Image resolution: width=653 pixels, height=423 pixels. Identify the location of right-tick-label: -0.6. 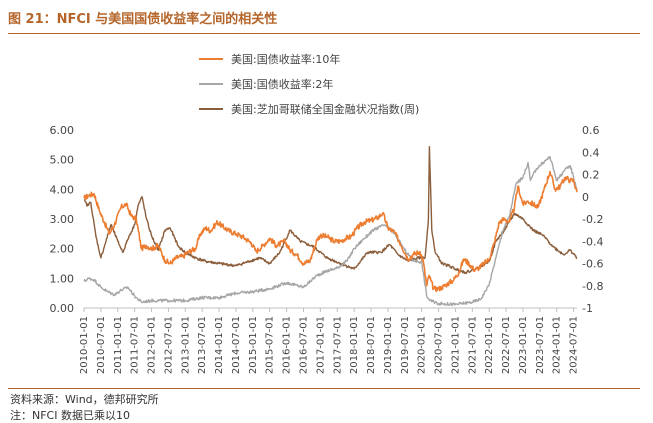
(592, 264).